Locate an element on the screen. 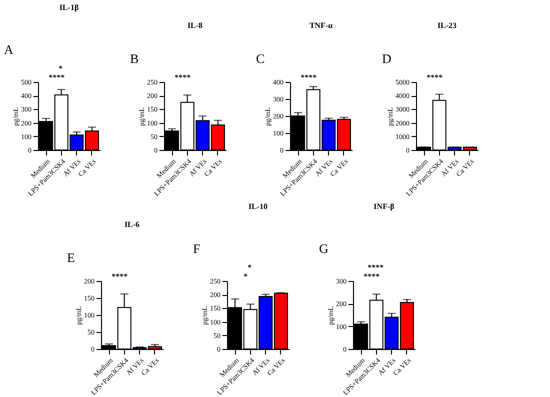  chart-title: IL-1β is located at coordinates (69, 7).